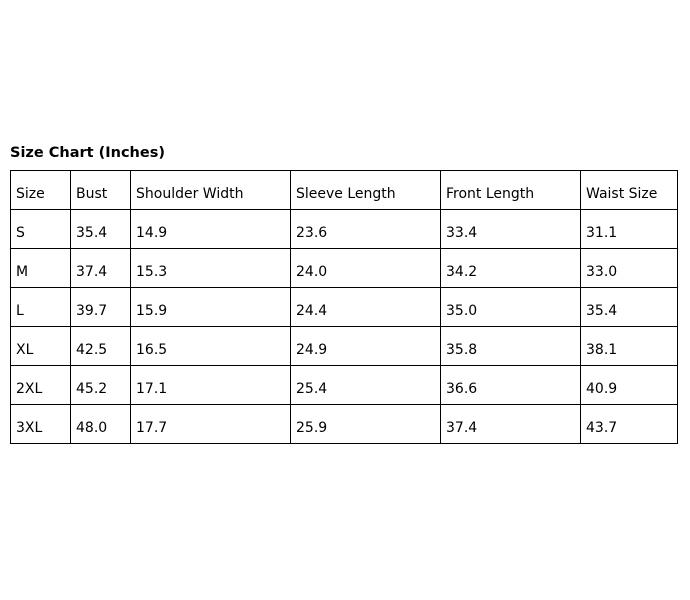 The image size is (690, 600). I want to click on table-cell: 15.3, so click(210, 268).